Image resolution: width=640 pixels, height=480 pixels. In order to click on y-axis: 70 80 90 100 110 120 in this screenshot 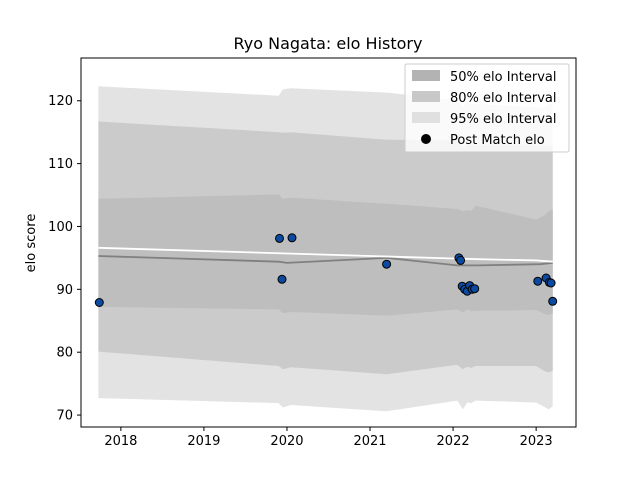, I will do `click(64, 259)`.